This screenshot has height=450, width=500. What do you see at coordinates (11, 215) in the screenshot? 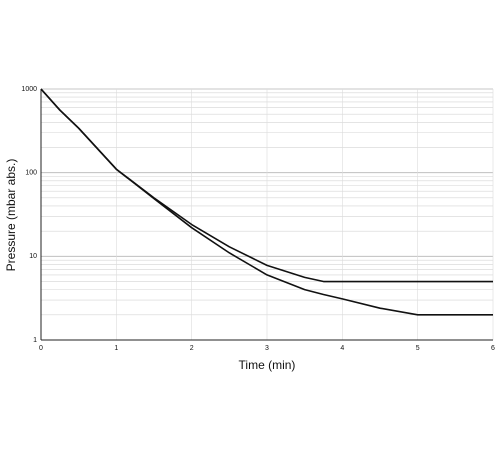
I see `y-axis-label: Pressure (mbar abs.)` at bounding box center [11, 215].